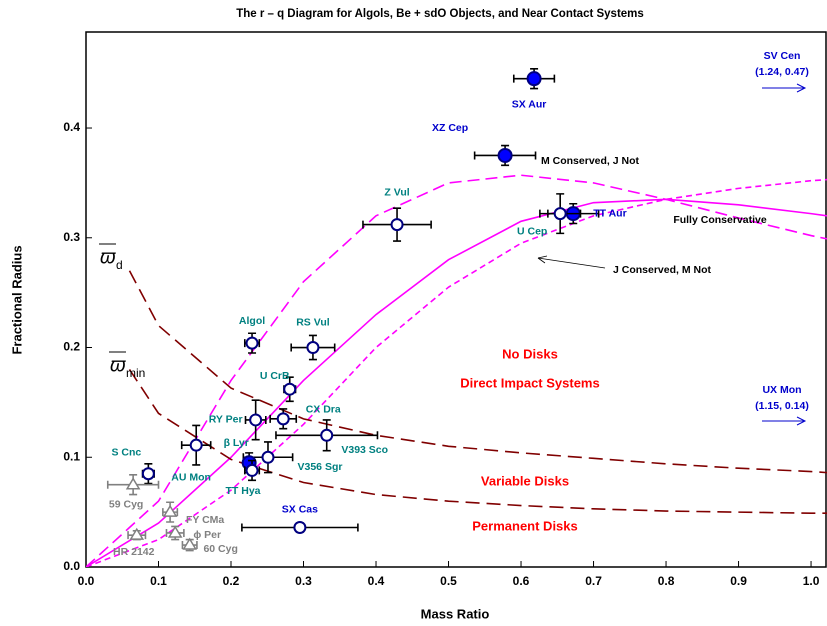 This screenshot has width=827, height=626. What do you see at coordinates (71, 127) in the screenshot?
I see `y-tick-label: 0.4` at bounding box center [71, 127].